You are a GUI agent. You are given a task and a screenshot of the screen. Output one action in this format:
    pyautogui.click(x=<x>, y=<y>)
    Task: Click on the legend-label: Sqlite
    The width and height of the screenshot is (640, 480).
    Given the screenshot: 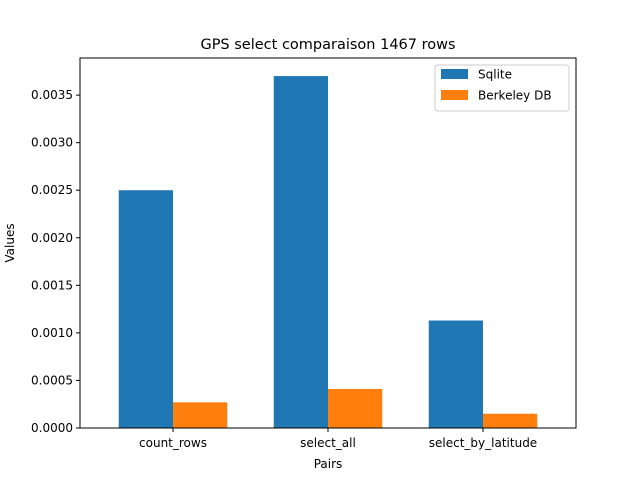 What is the action you would take?
    pyautogui.click(x=495, y=75)
    